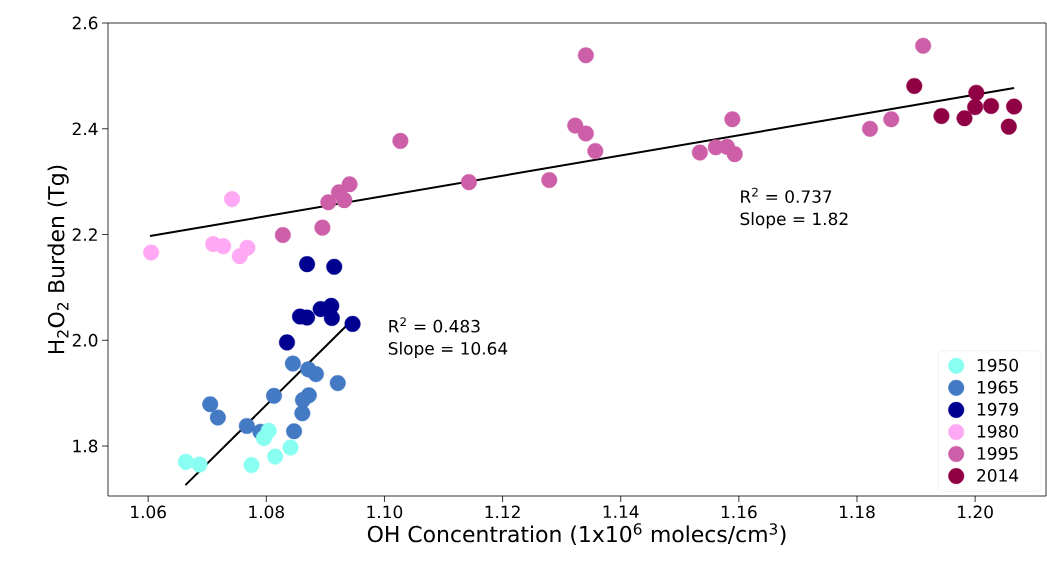 This screenshot has height=571, width=1047. I want to click on legend-label: 1965, so click(997, 387).